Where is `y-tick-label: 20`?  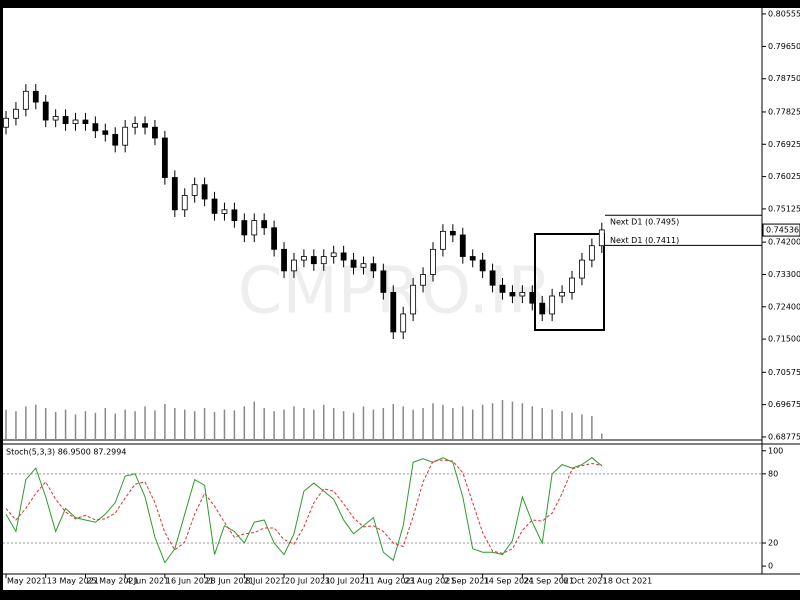 y-tick-label: 20 is located at coordinates (773, 543).